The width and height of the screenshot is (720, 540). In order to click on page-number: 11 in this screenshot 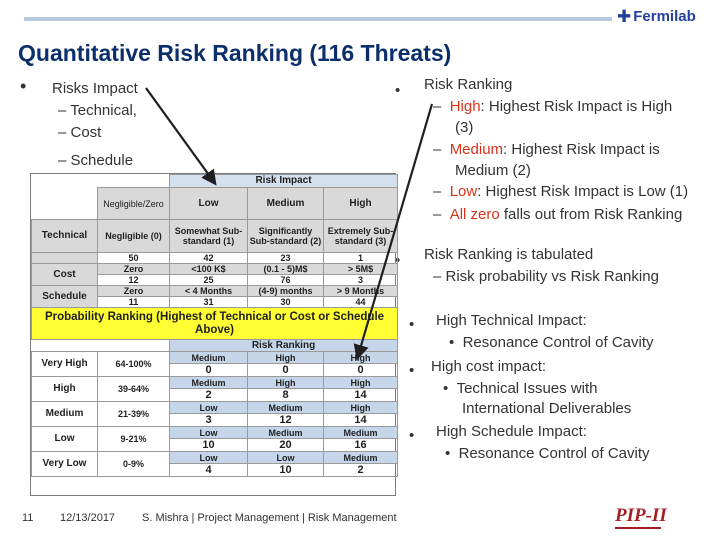, I will do `click(28, 518)`.